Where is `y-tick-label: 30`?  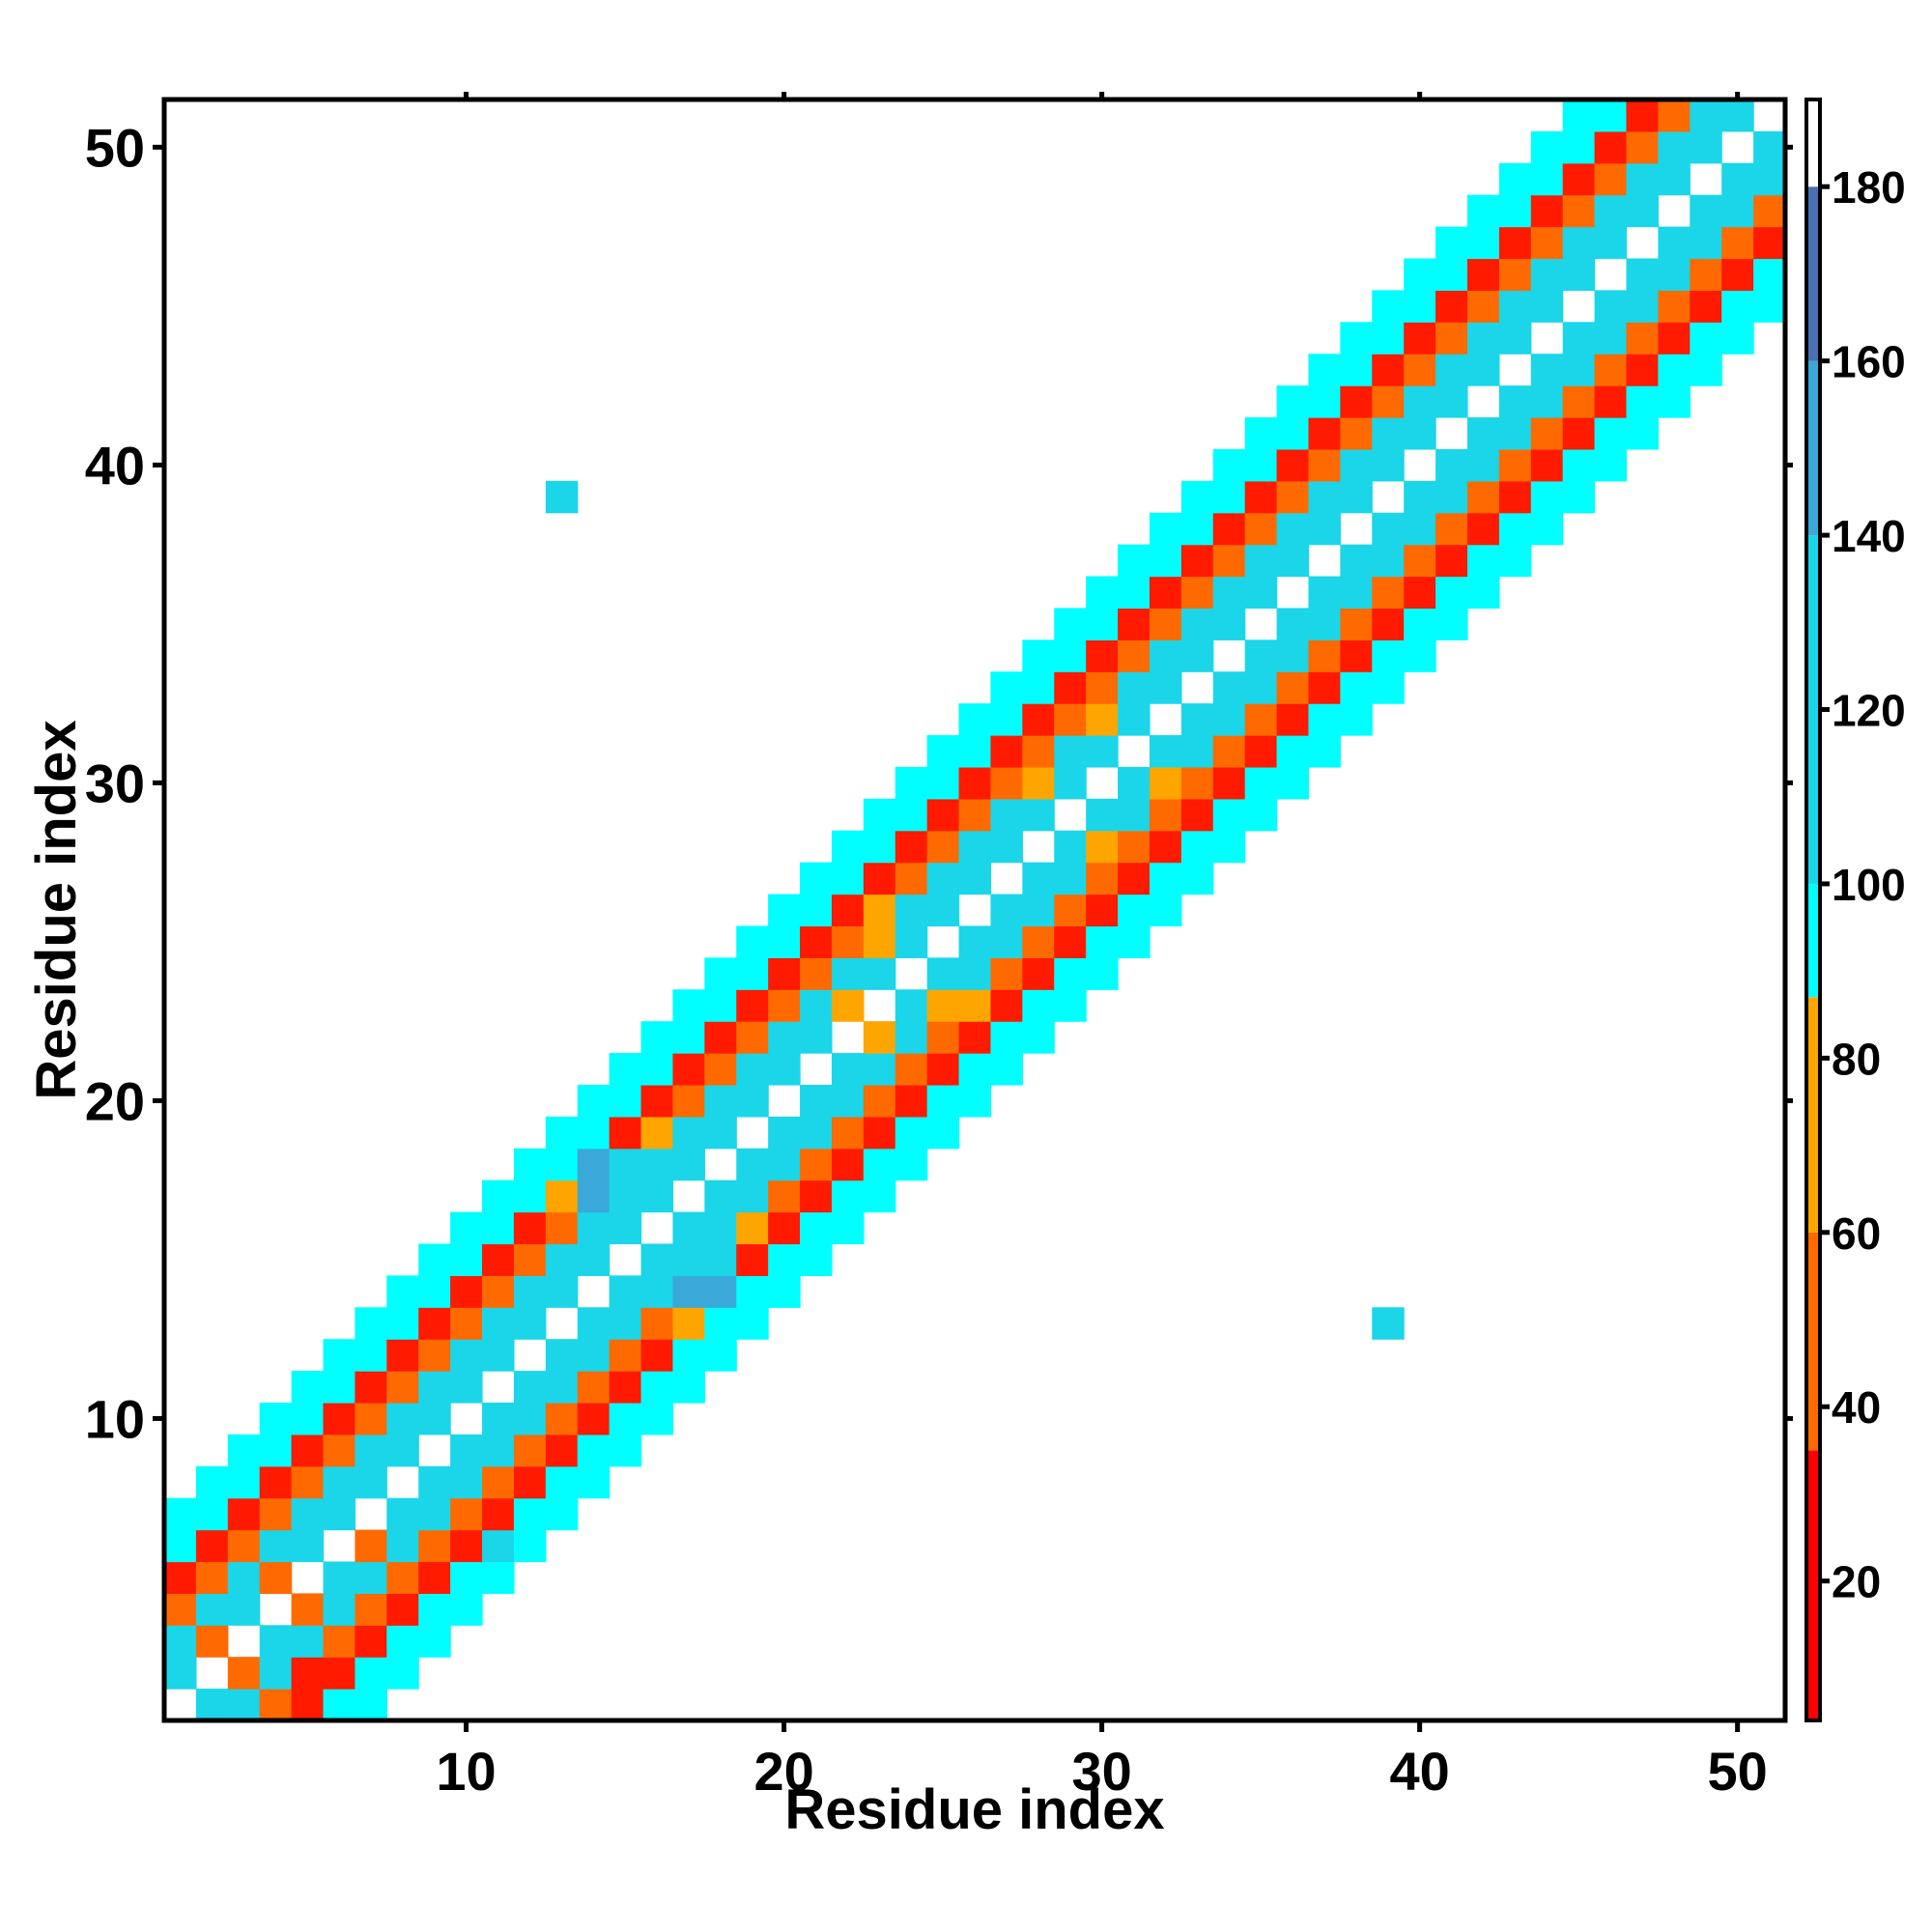
y-tick-label: 30 is located at coordinates (115, 783).